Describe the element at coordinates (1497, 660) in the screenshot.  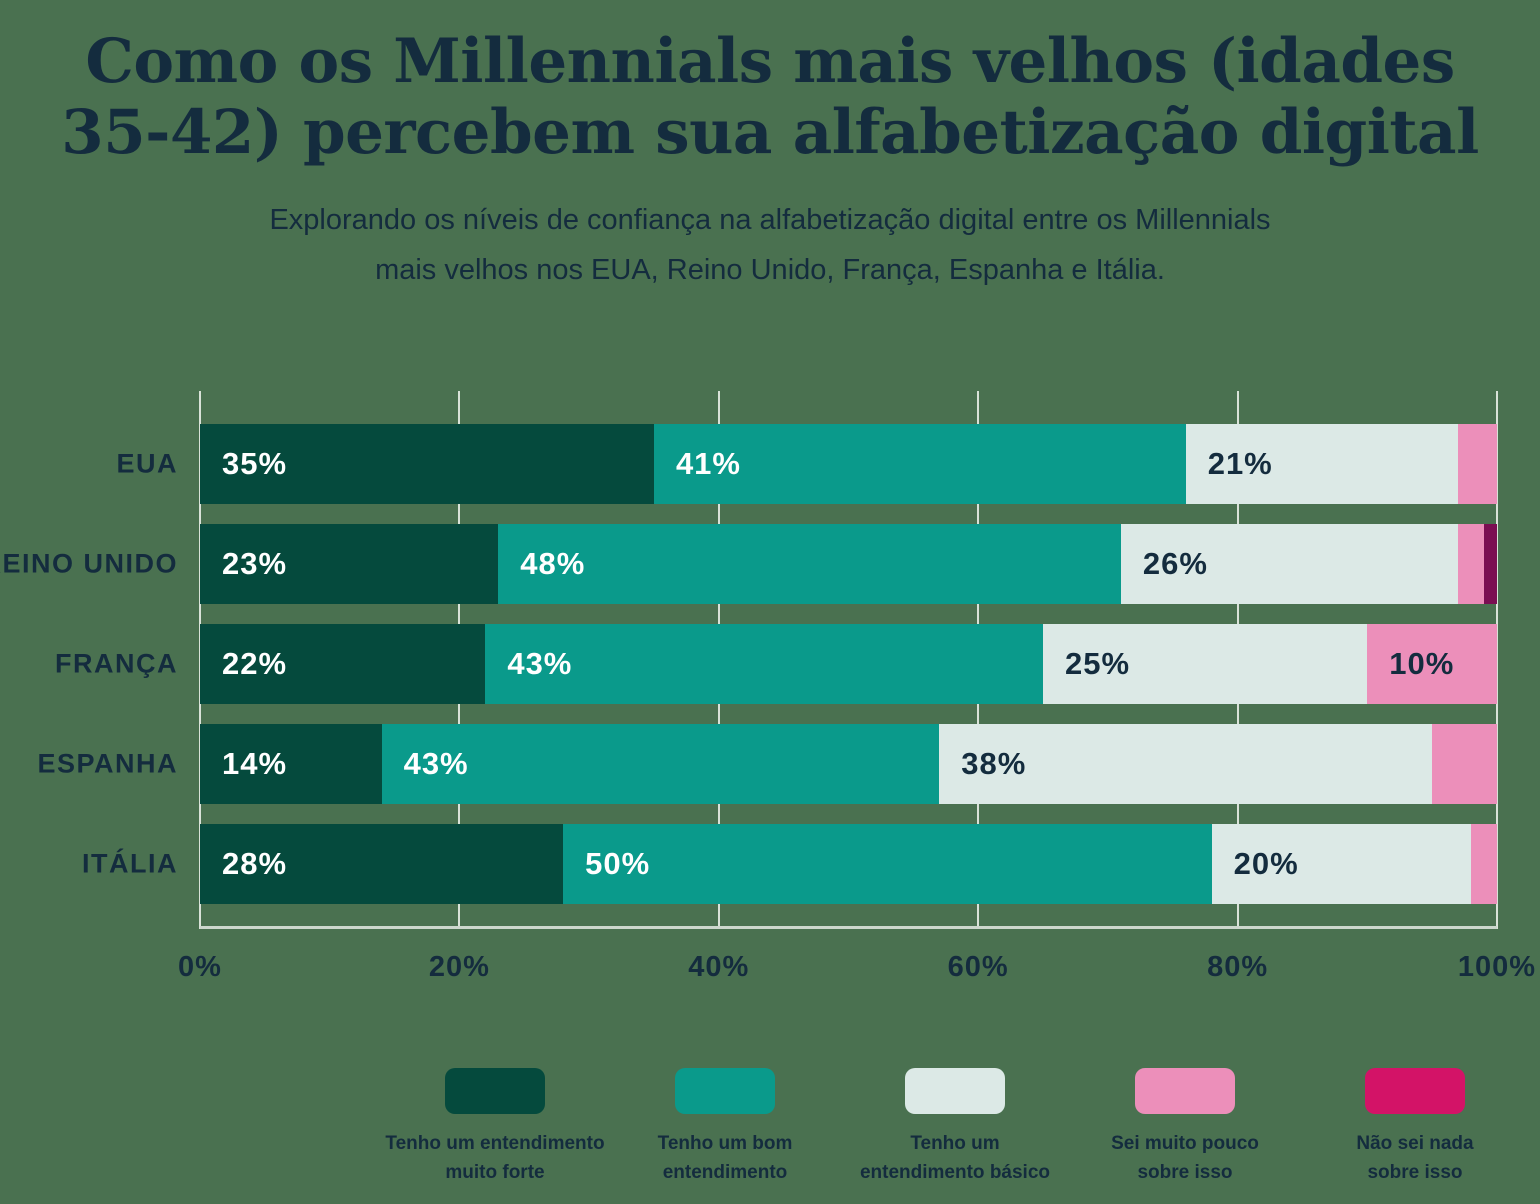
I see `gridline` at that location.